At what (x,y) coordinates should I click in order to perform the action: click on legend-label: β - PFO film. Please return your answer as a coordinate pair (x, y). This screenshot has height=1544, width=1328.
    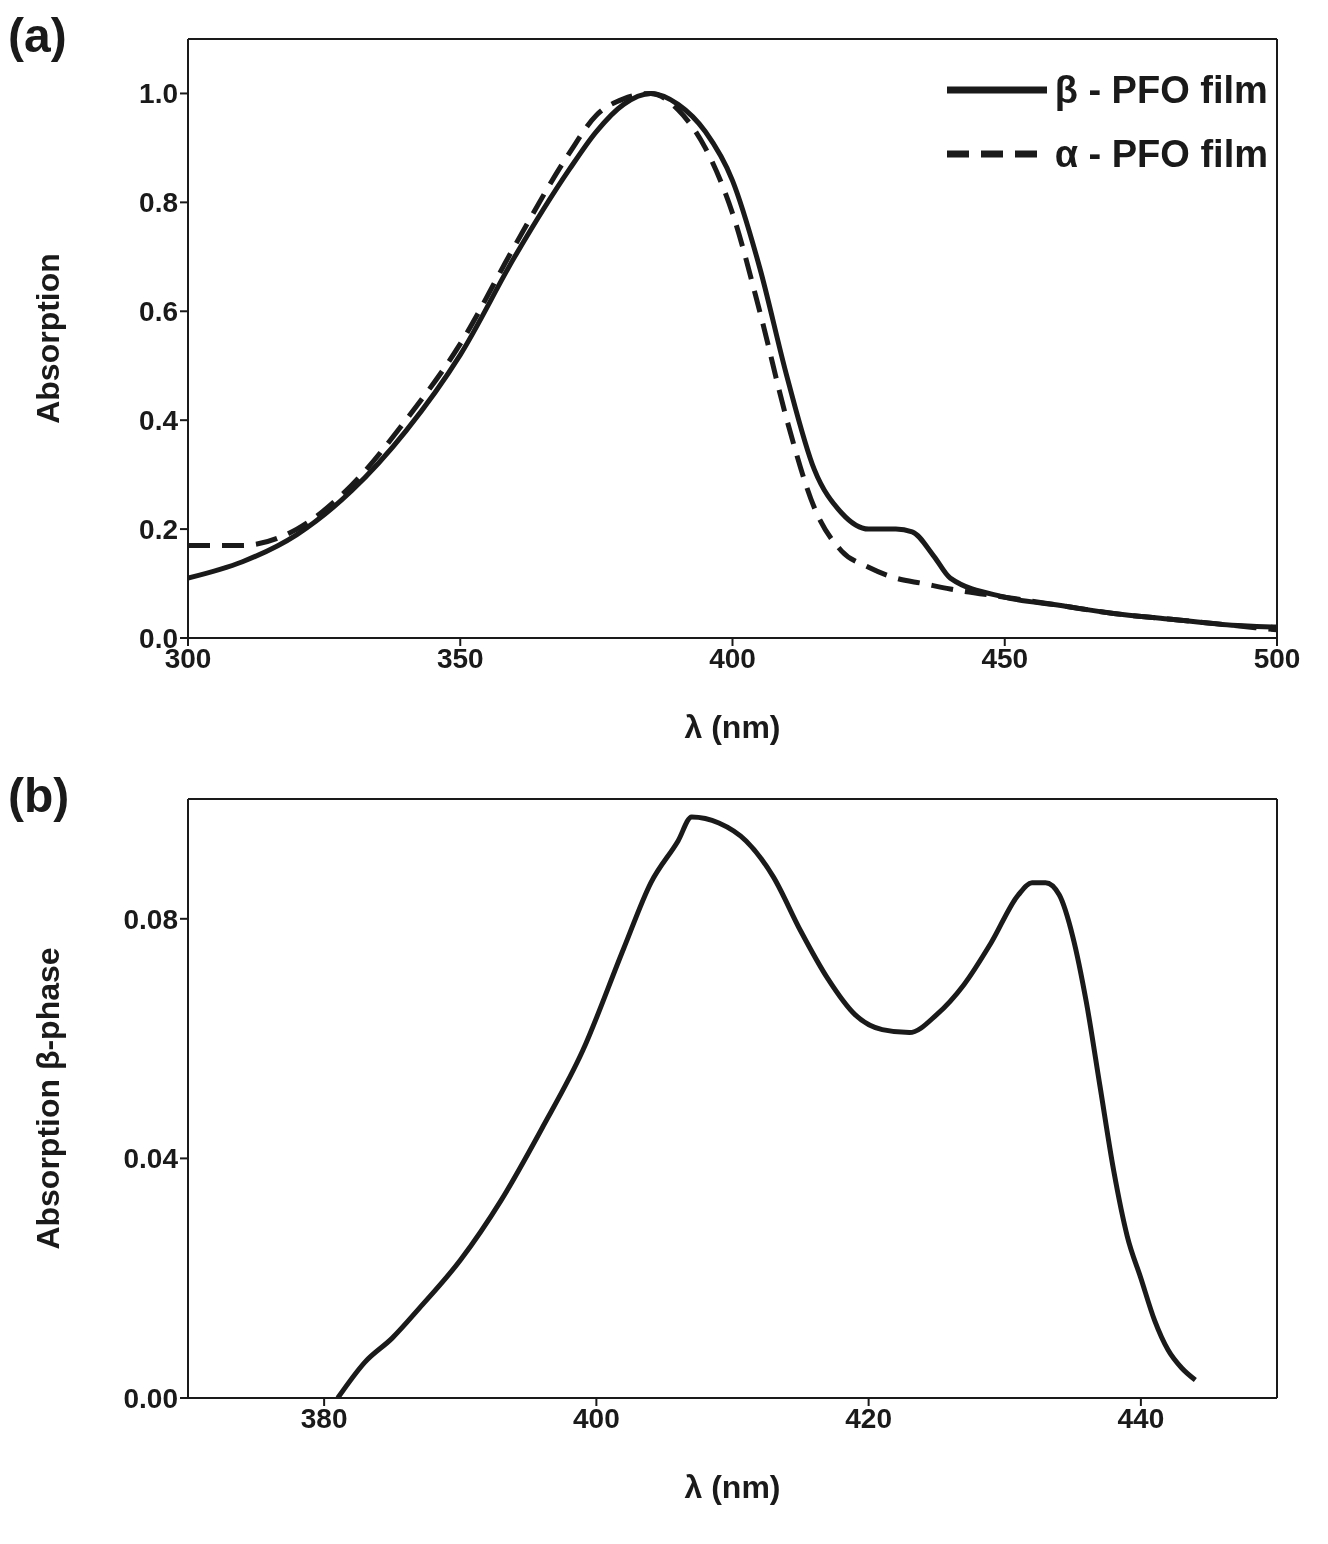
    Looking at the image, I should click on (1161, 90).